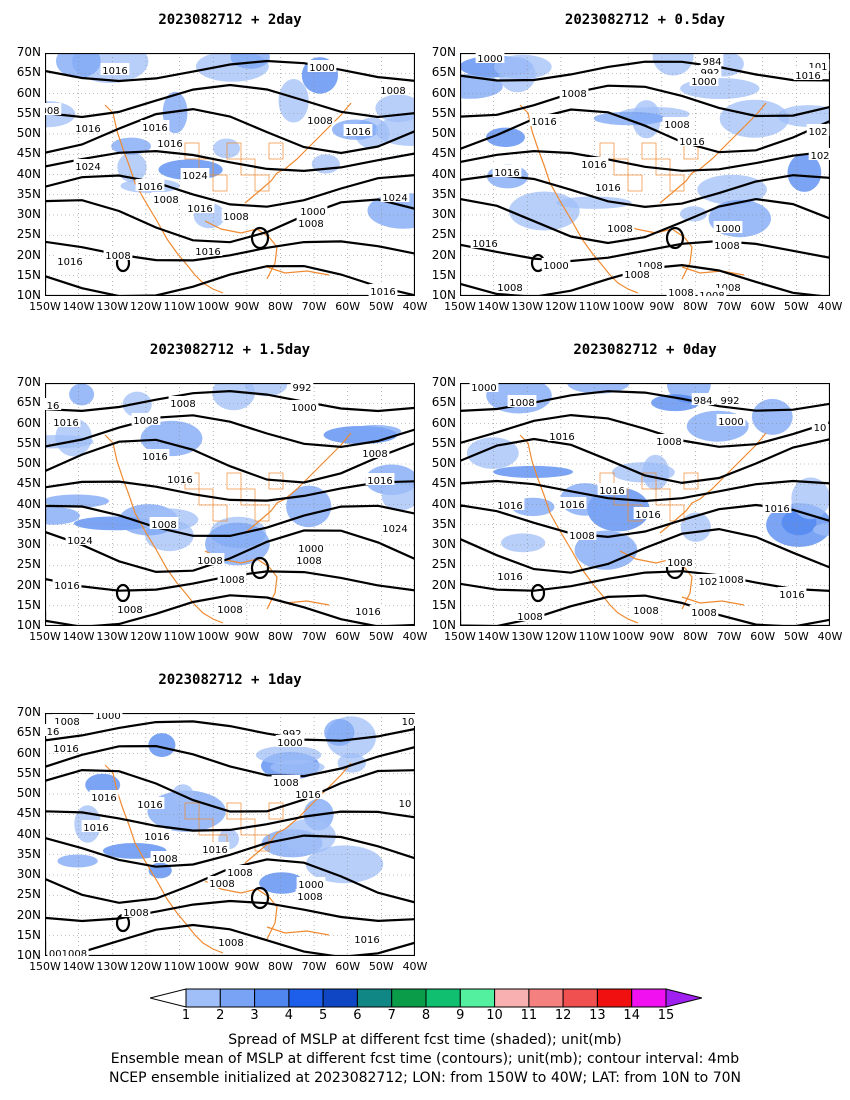  Describe the element at coordinates (53, 406) in the screenshot. I see `contour-label: 16` at that location.